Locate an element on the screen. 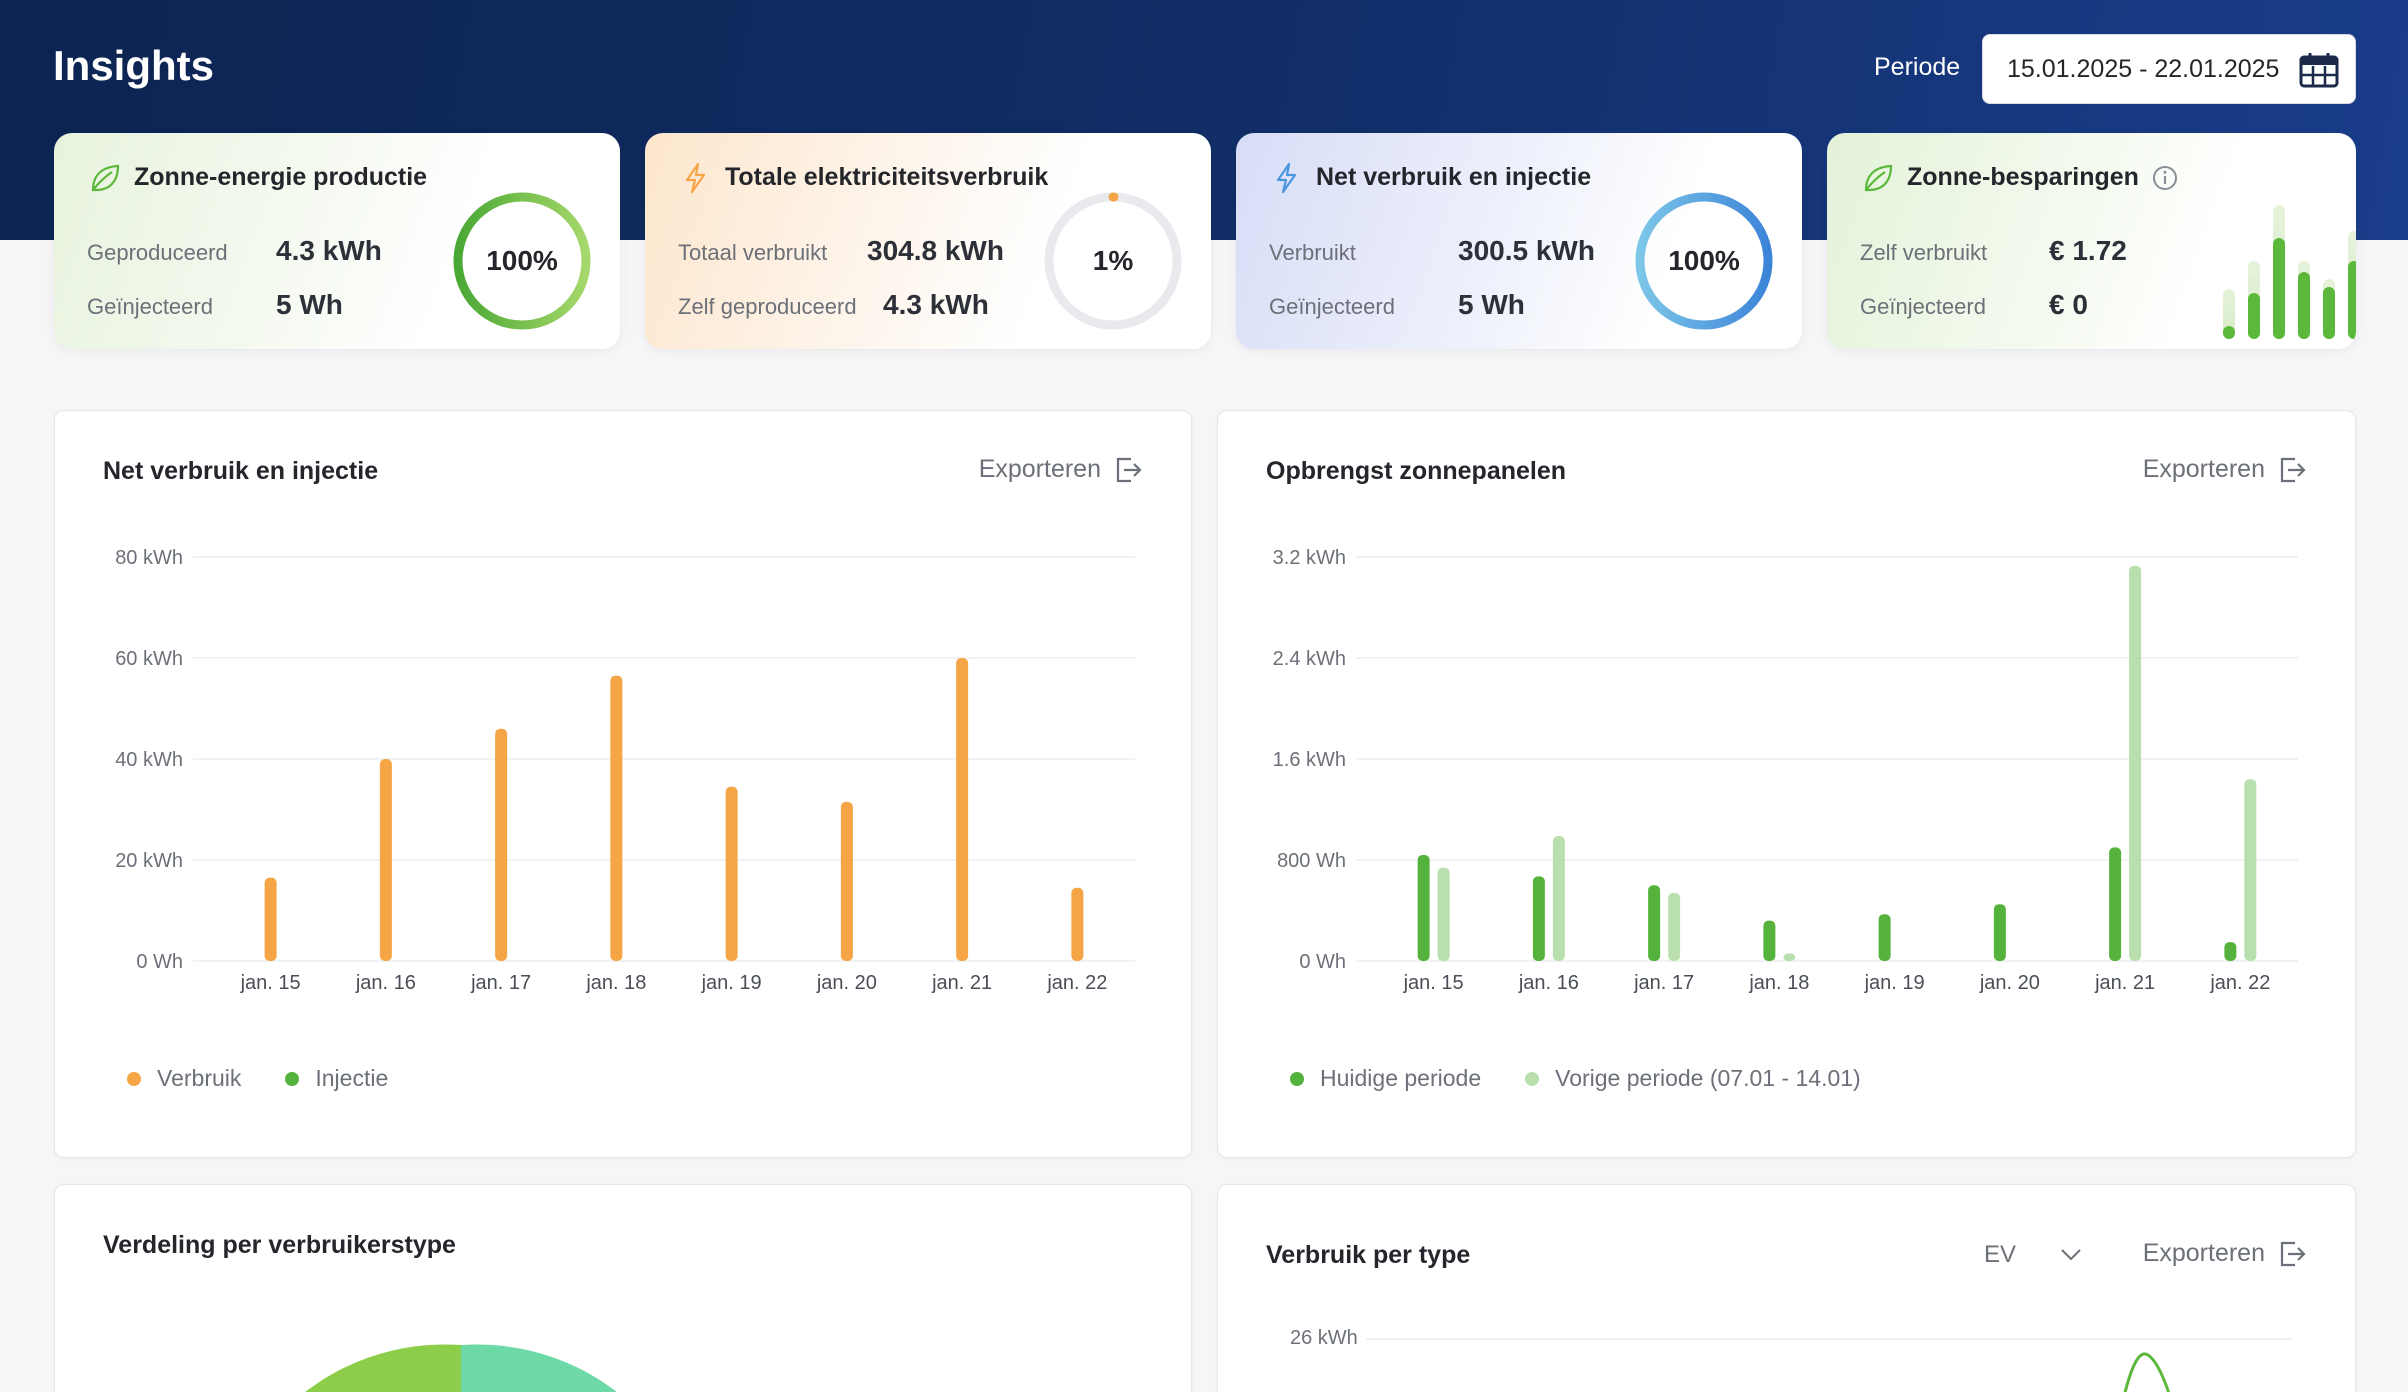  y-tick-label: 80 kWh is located at coordinates (149, 558).